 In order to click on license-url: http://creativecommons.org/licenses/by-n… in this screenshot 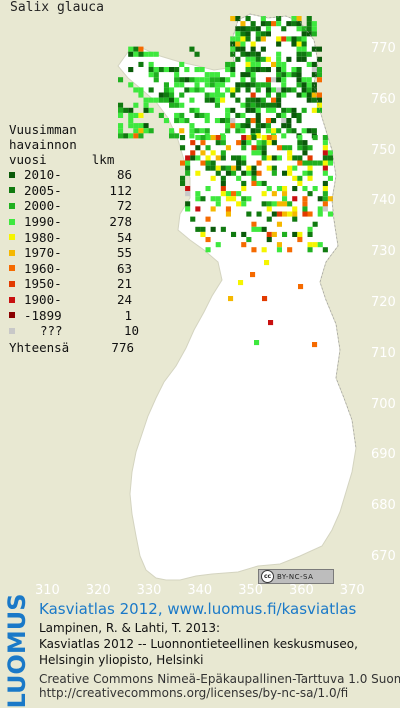, I will do `click(194, 693)`.